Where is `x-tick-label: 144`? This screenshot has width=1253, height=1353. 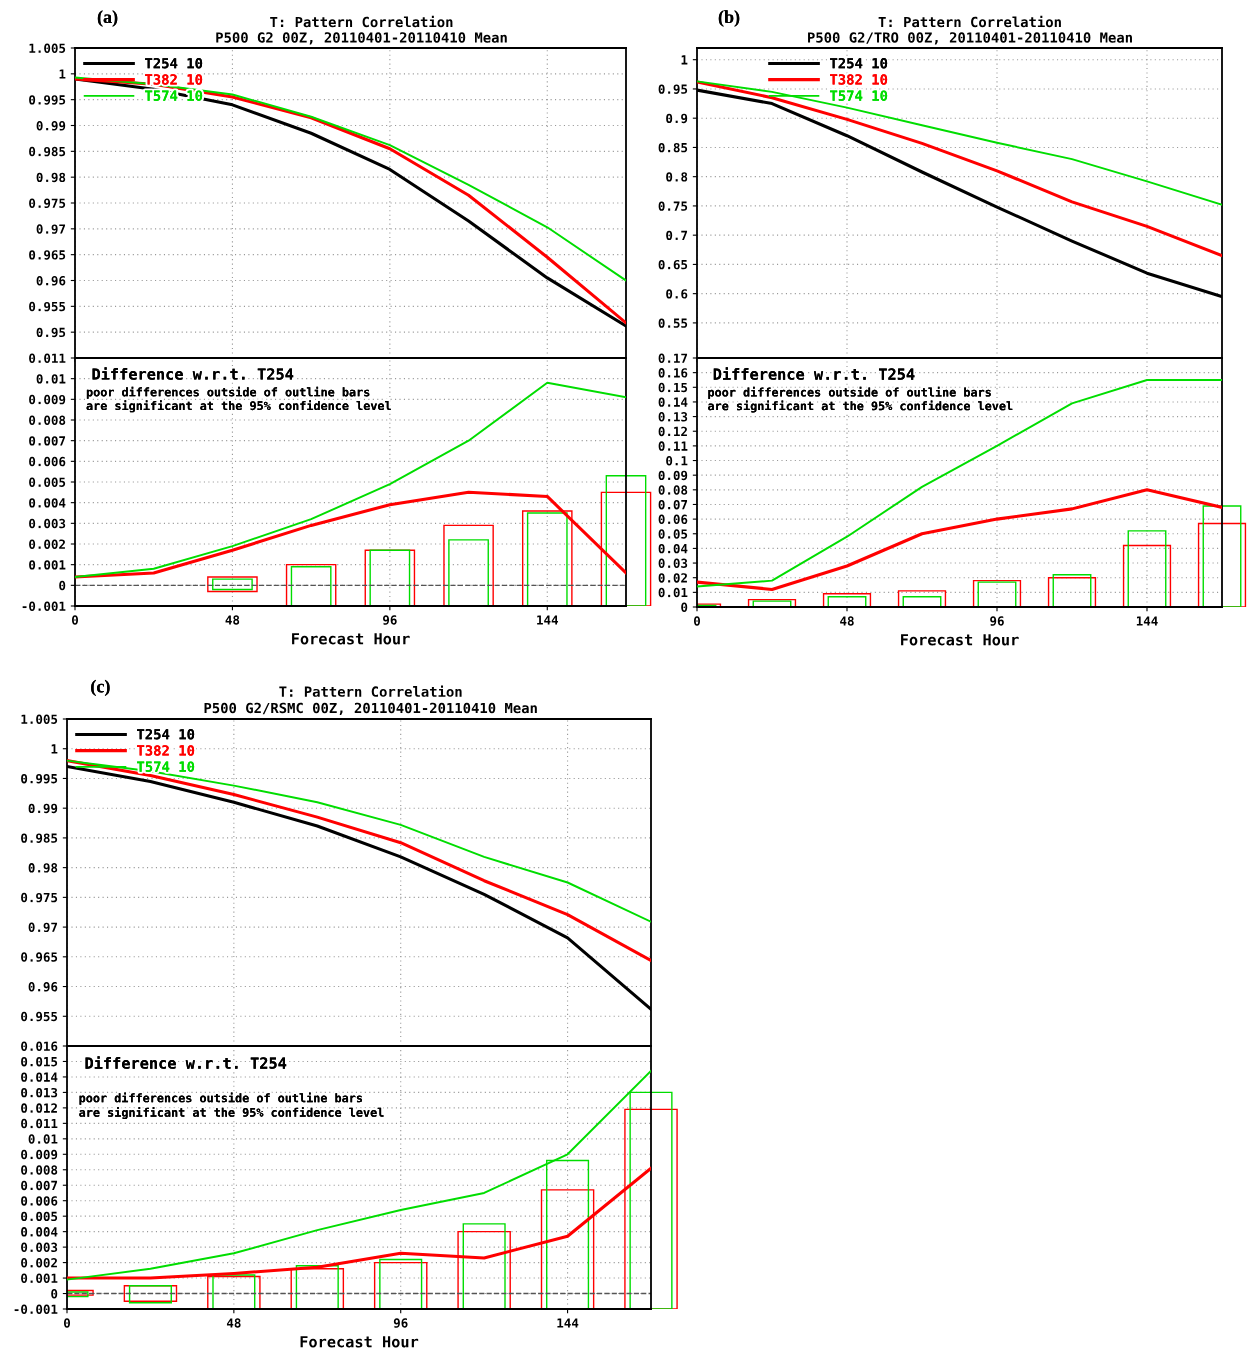 x-tick-label: 144 is located at coordinates (548, 620).